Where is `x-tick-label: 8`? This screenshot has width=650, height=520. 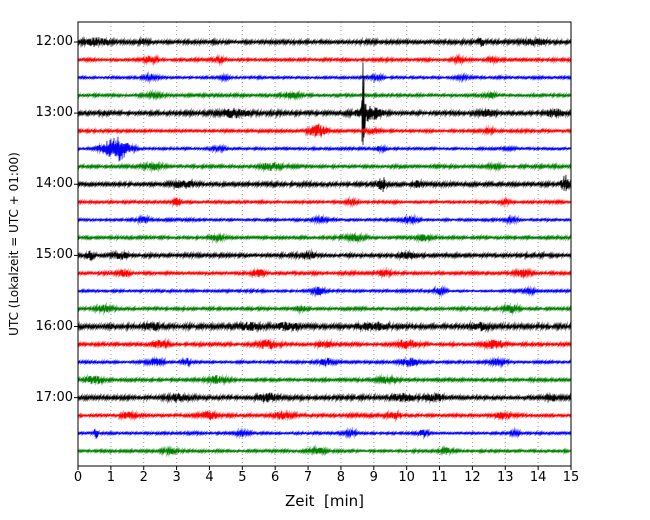
x-tick-label: 8 is located at coordinates (341, 477).